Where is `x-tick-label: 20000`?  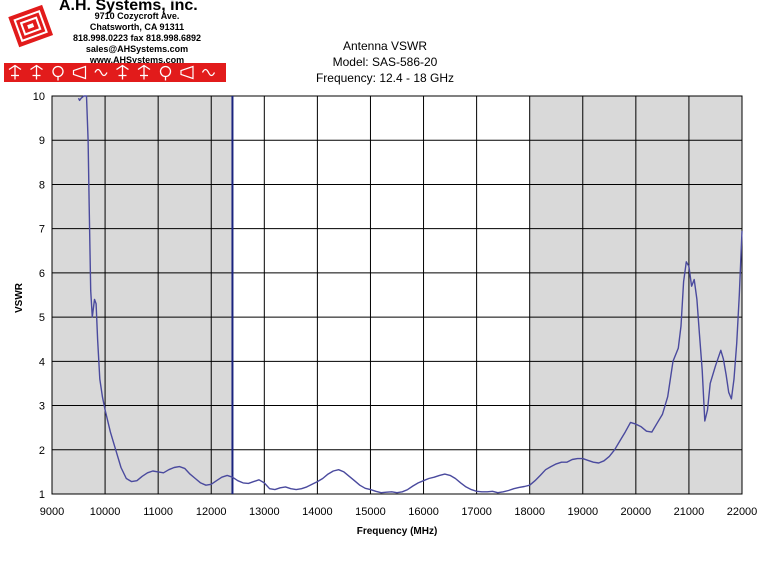
x-tick-label: 20000 is located at coordinates (636, 512).